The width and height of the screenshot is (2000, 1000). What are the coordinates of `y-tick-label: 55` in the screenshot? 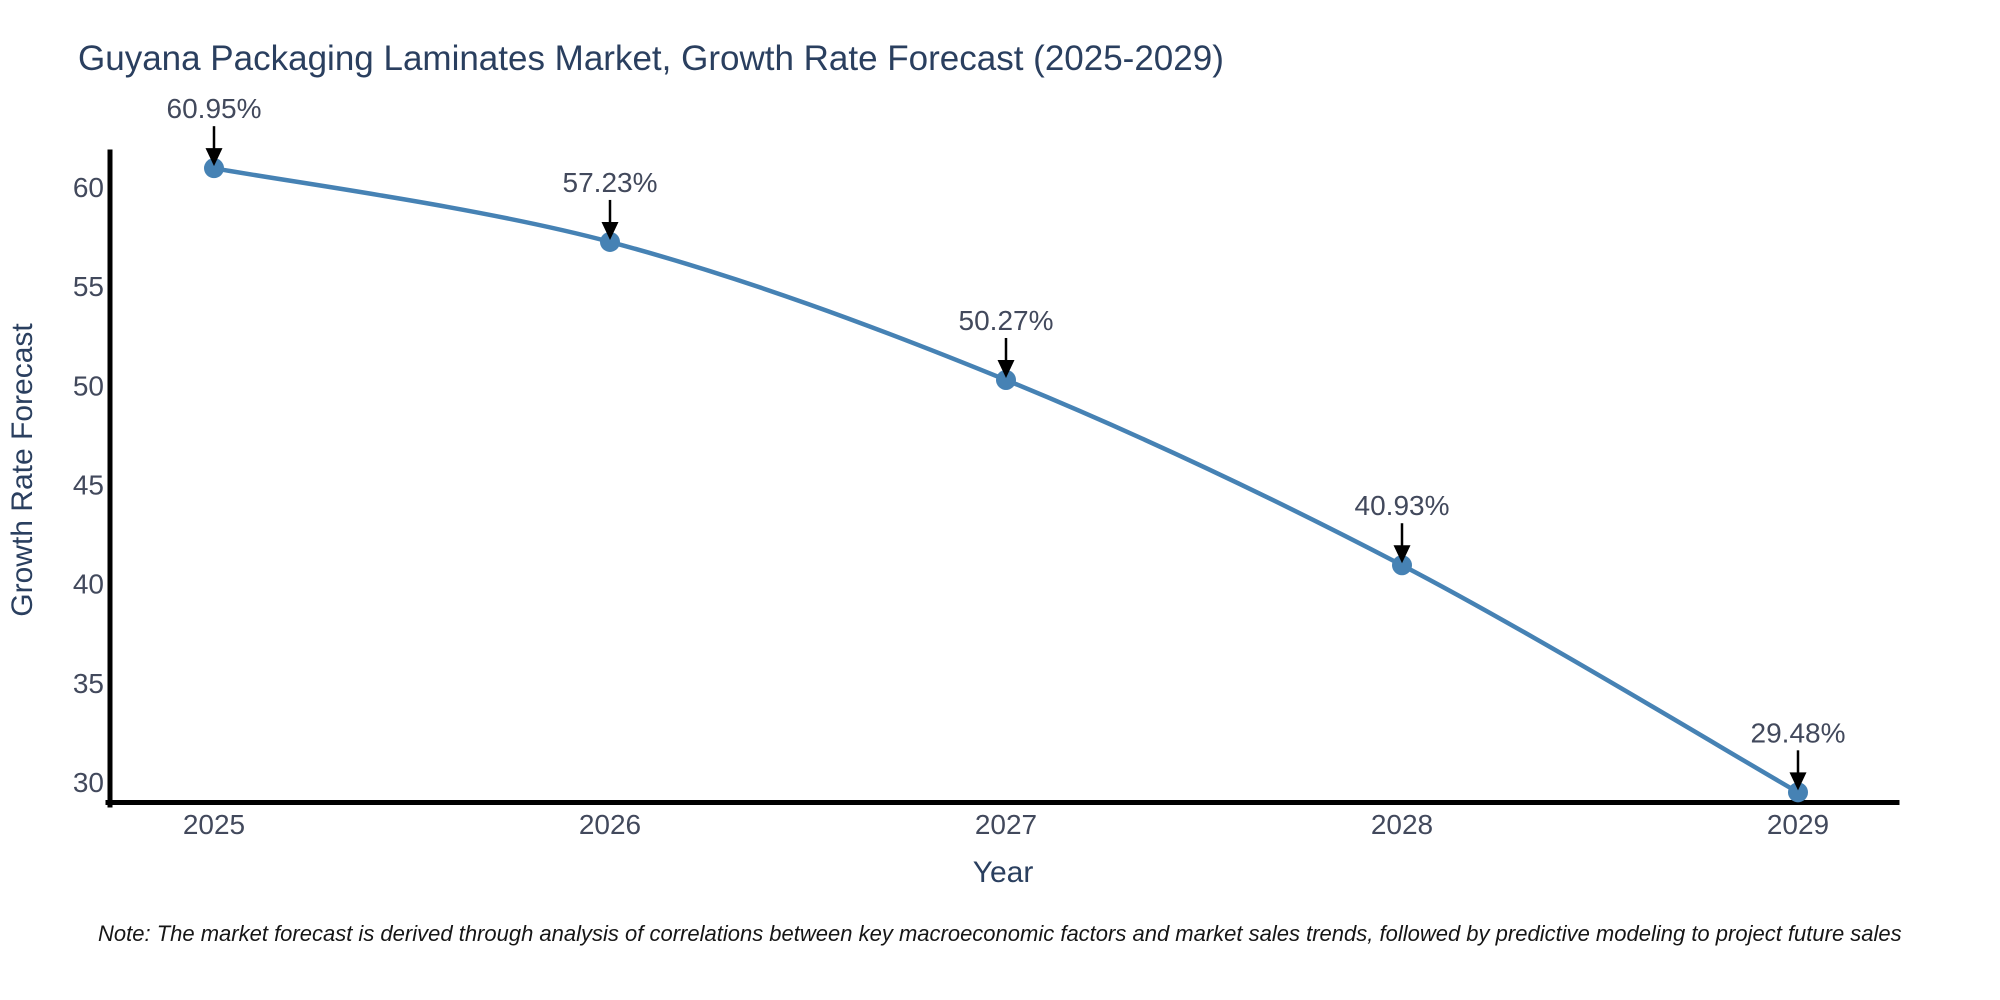 It's located at (88, 286).